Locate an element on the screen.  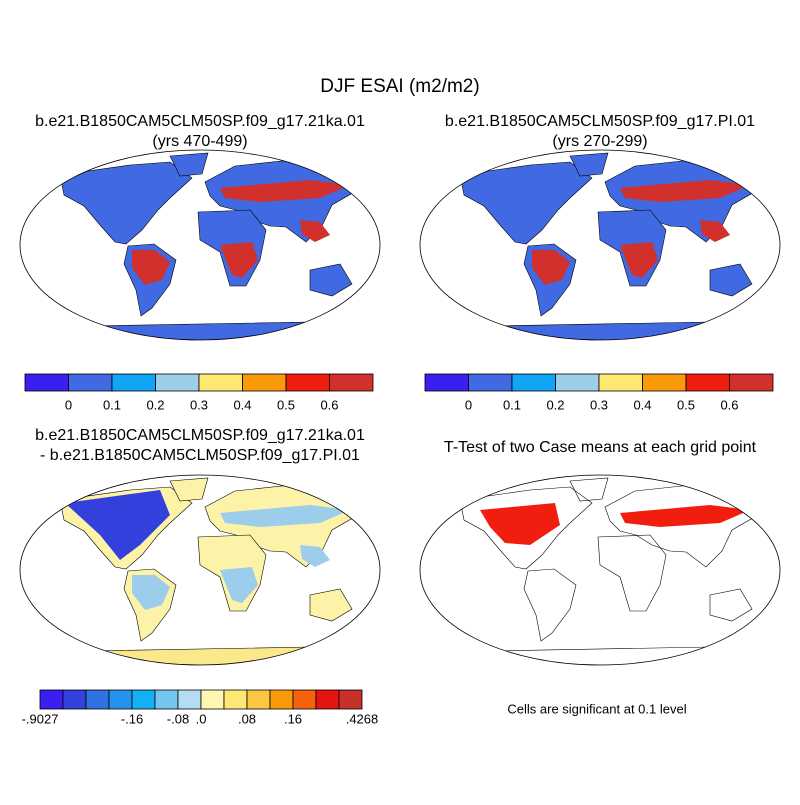
colorbar-label: -.9027 is located at coordinates (40, 718).